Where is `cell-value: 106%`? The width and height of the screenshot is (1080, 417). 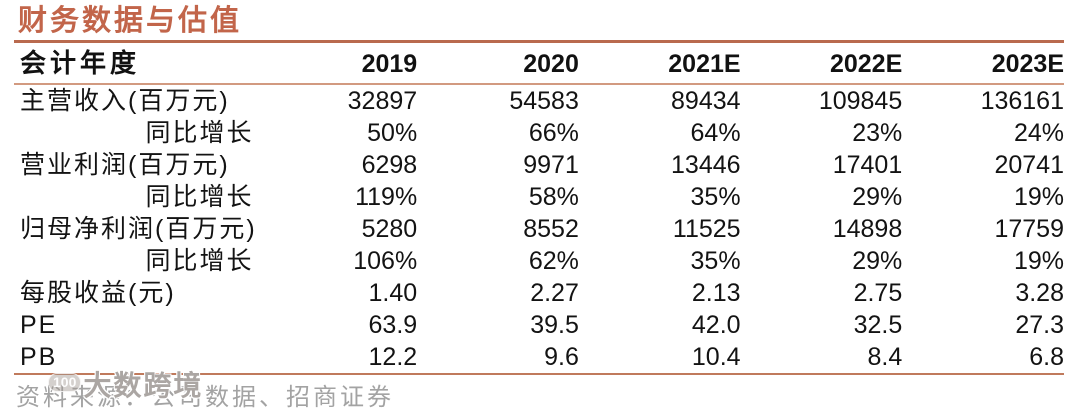 cell-value: 106% is located at coordinates (385, 261).